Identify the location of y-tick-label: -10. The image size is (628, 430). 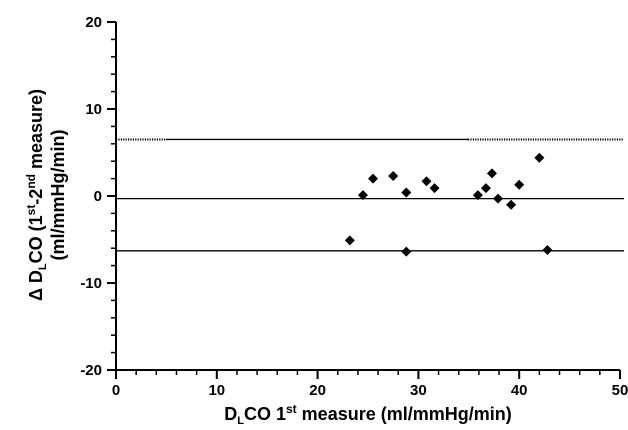
(91, 283).